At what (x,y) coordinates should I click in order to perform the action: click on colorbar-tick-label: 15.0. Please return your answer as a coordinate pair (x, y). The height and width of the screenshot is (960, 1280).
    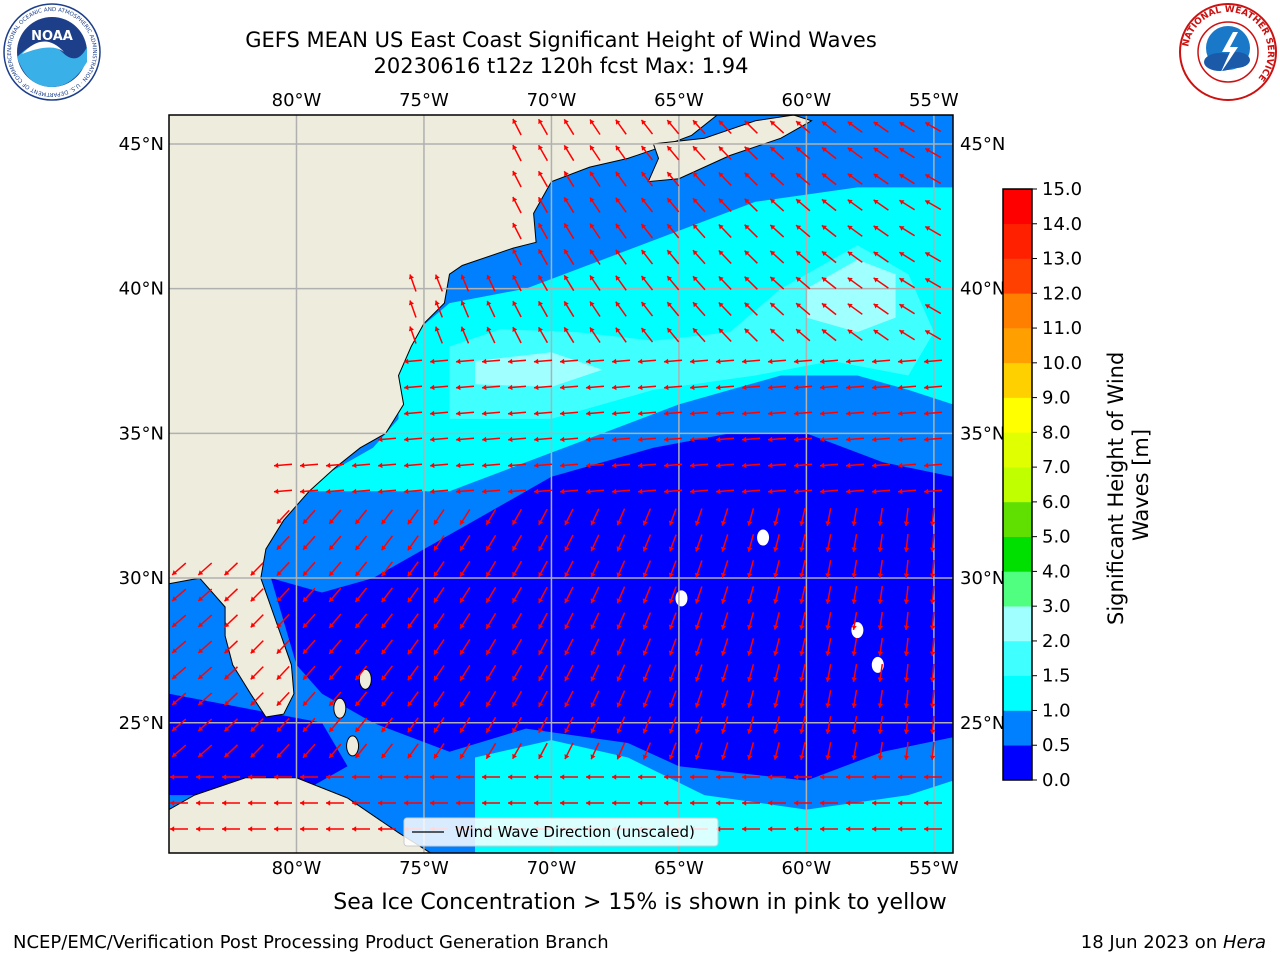
    Looking at the image, I should click on (1062, 189).